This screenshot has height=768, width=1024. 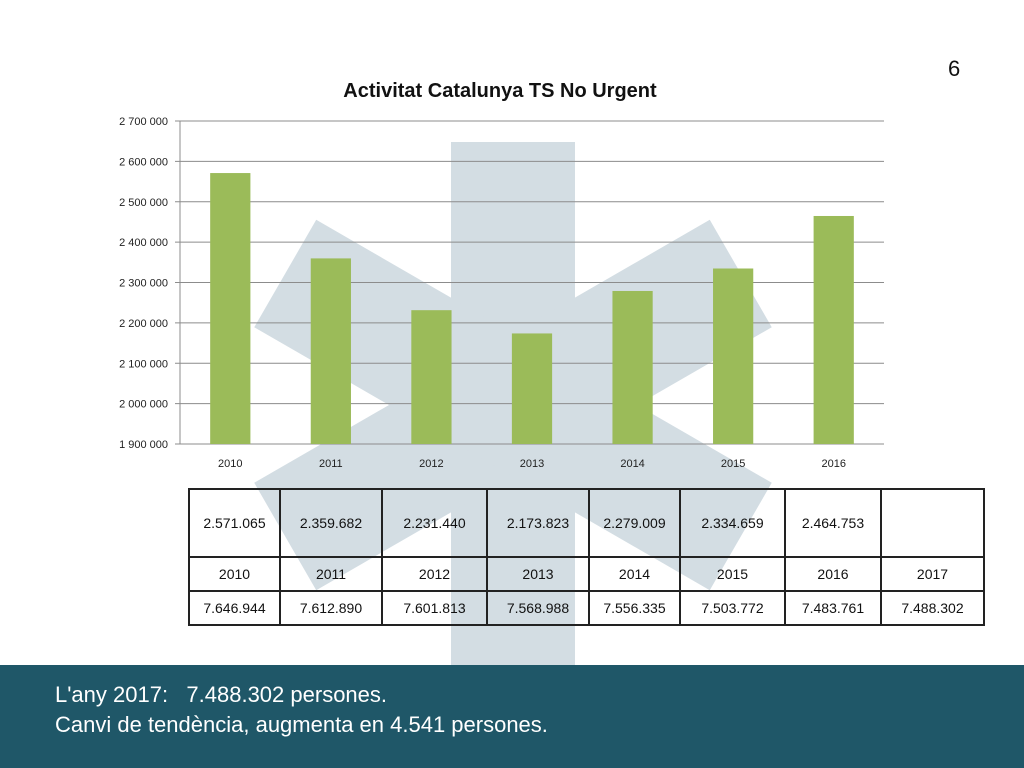 What do you see at coordinates (230, 464) in the screenshot?
I see `x-tick-label: 2010` at bounding box center [230, 464].